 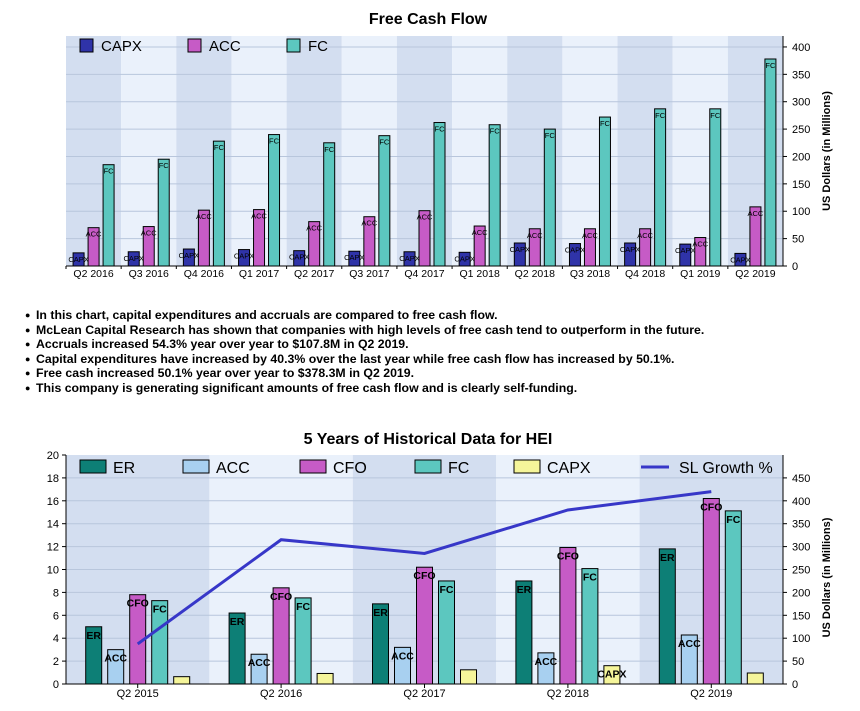 What do you see at coordinates (53, 502) in the screenshot?
I see `left-y-tick-label: 16` at bounding box center [53, 502].